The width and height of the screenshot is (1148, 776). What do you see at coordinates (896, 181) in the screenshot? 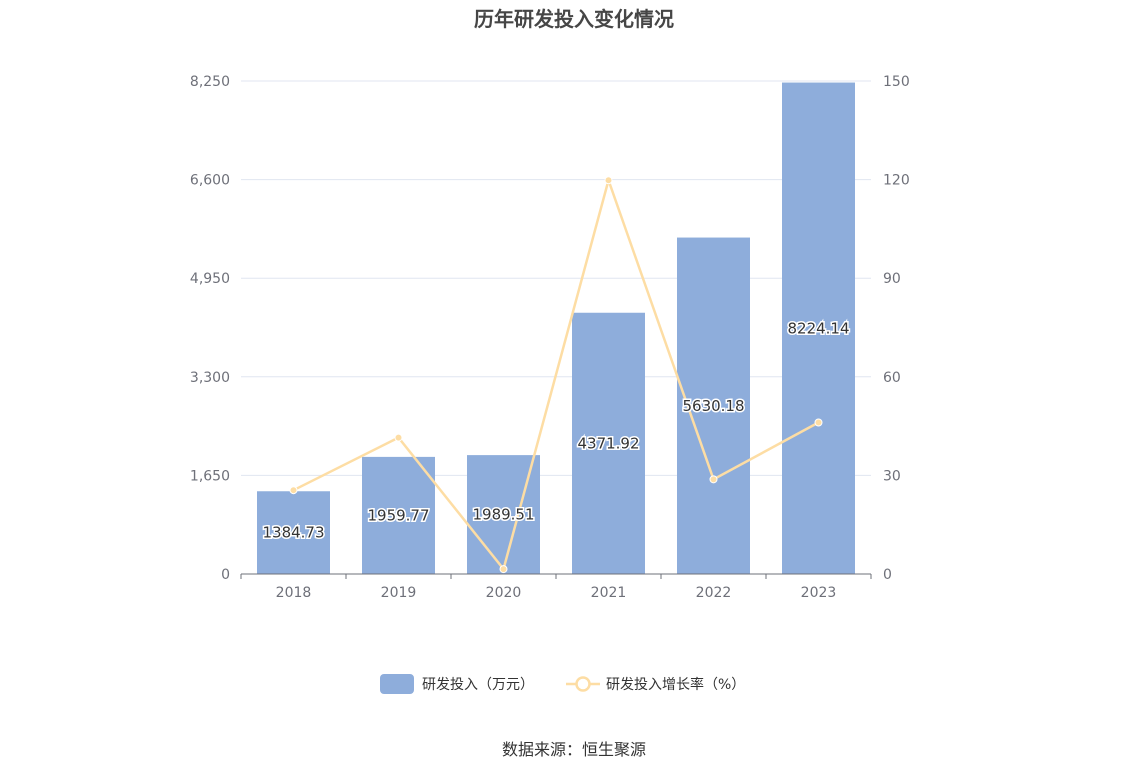
I see `right-tick-label: 120` at bounding box center [896, 181].